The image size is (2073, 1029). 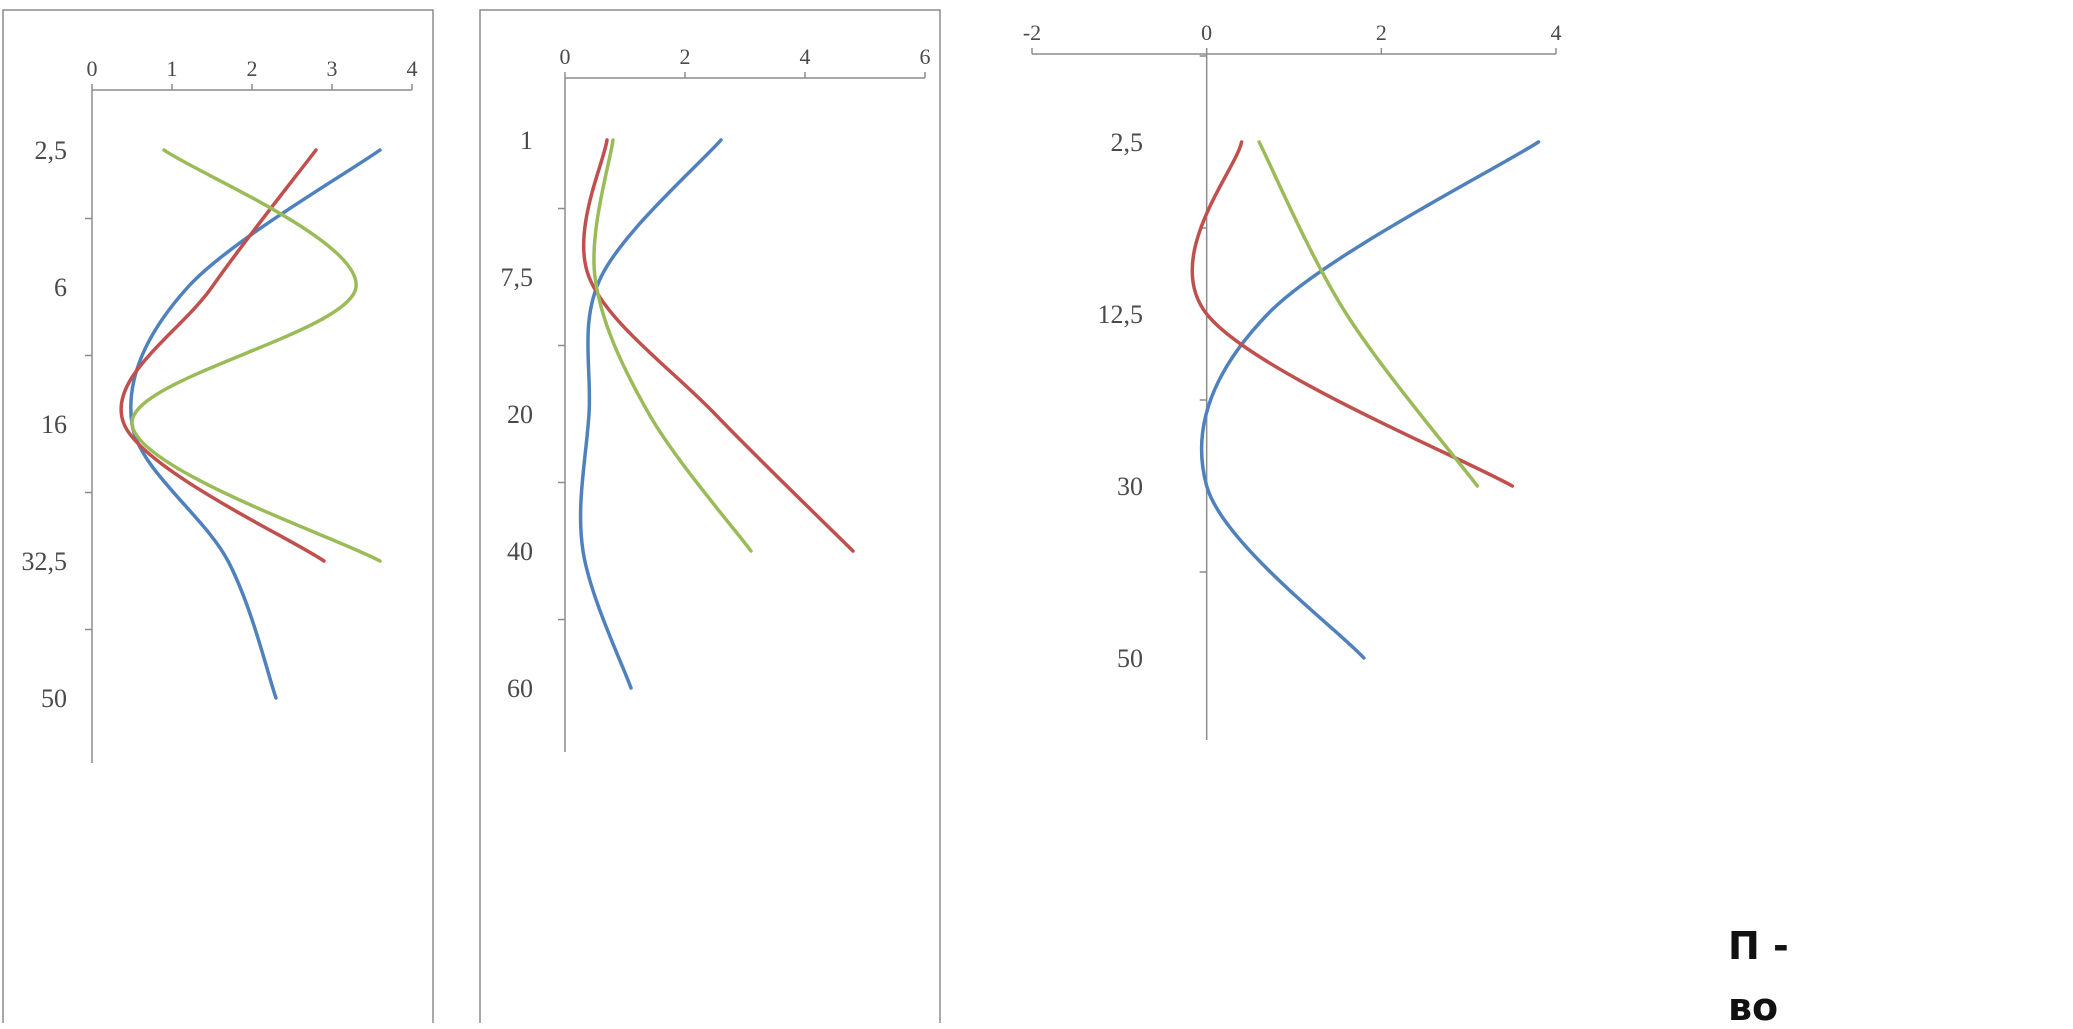 What do you see at coordinates (520, 414) in the screenshot?
I see `y-tick-label: 20` at bounding box center [520, 414].